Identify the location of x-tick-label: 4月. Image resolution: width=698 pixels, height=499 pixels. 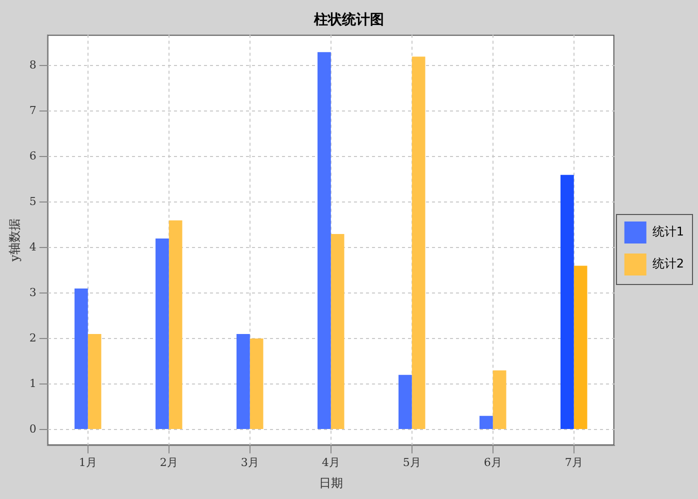
(331, 462).